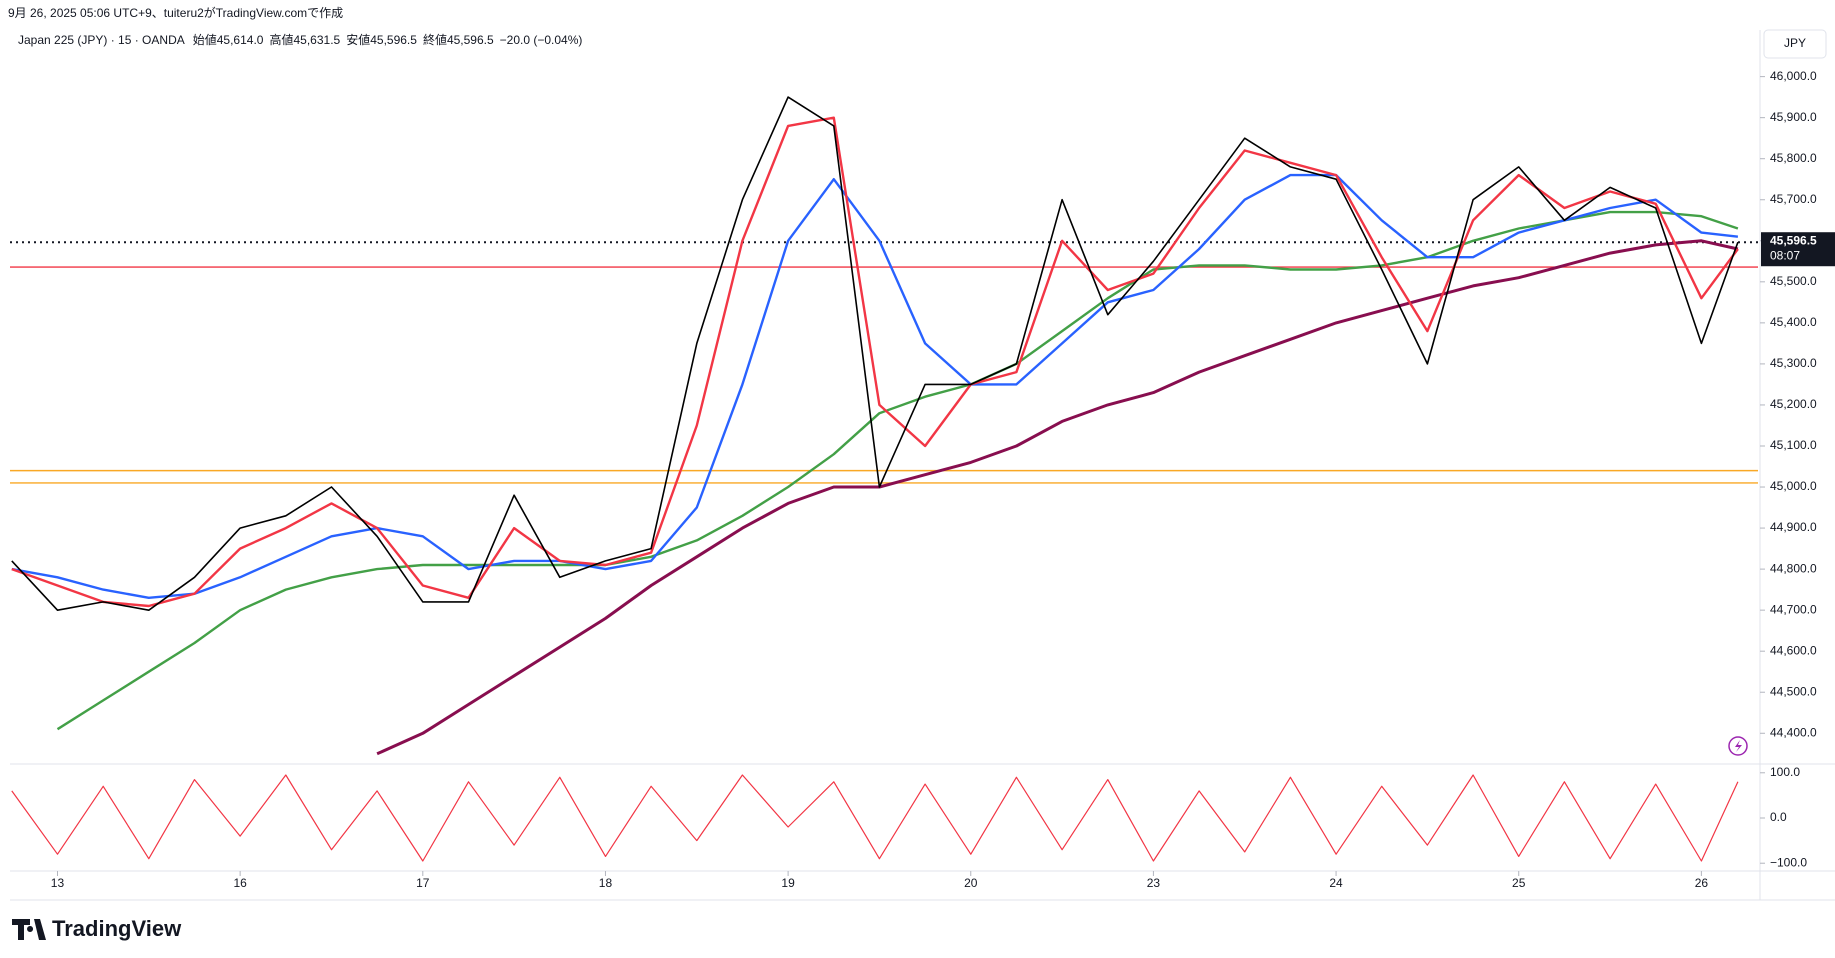 The height and width of the screenshot is (958, 1835). Describe the element at coordinates (1793, 158) in the screenshot. I see `y-tick-label: 45,800.0` at that location.